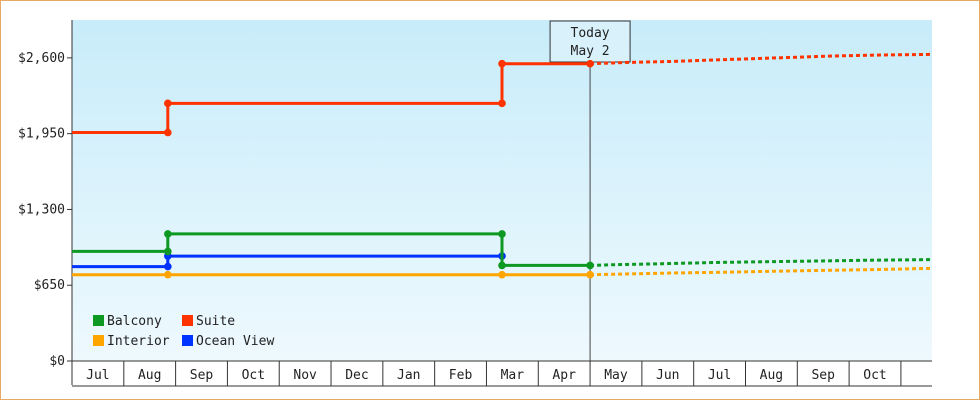  What do you see at coordinates (183, 331) in the screenshot?
I see `legend: Balcony Interior Suite Ocean View` at bounding box center [183, 331].